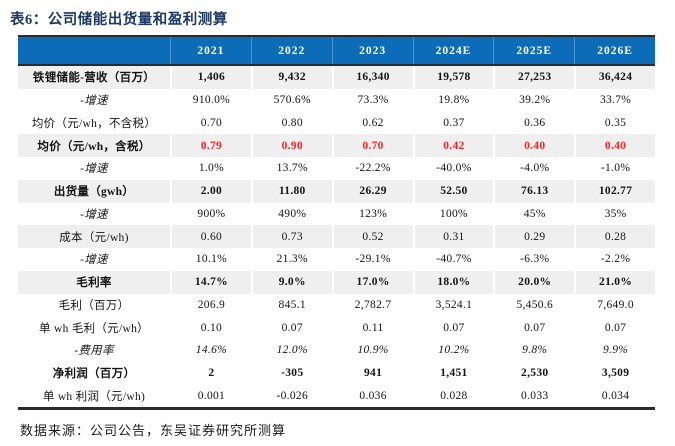  I want to click on value-cell: 9.8%, so click(533, 350).